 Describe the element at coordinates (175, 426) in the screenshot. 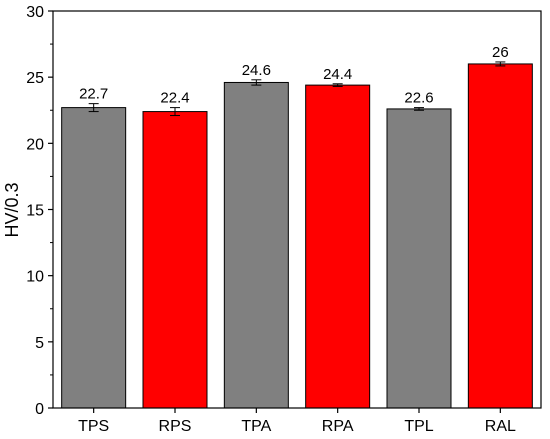

I see `x-tick-label: RPS` at that location.